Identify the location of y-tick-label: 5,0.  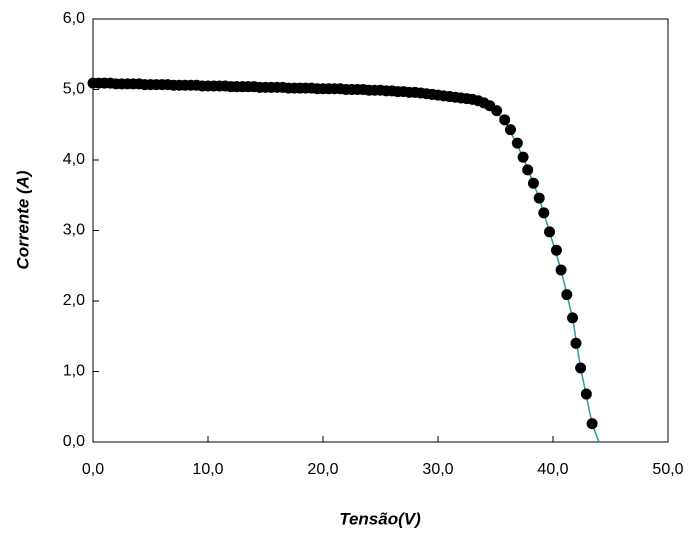
(74, 89).